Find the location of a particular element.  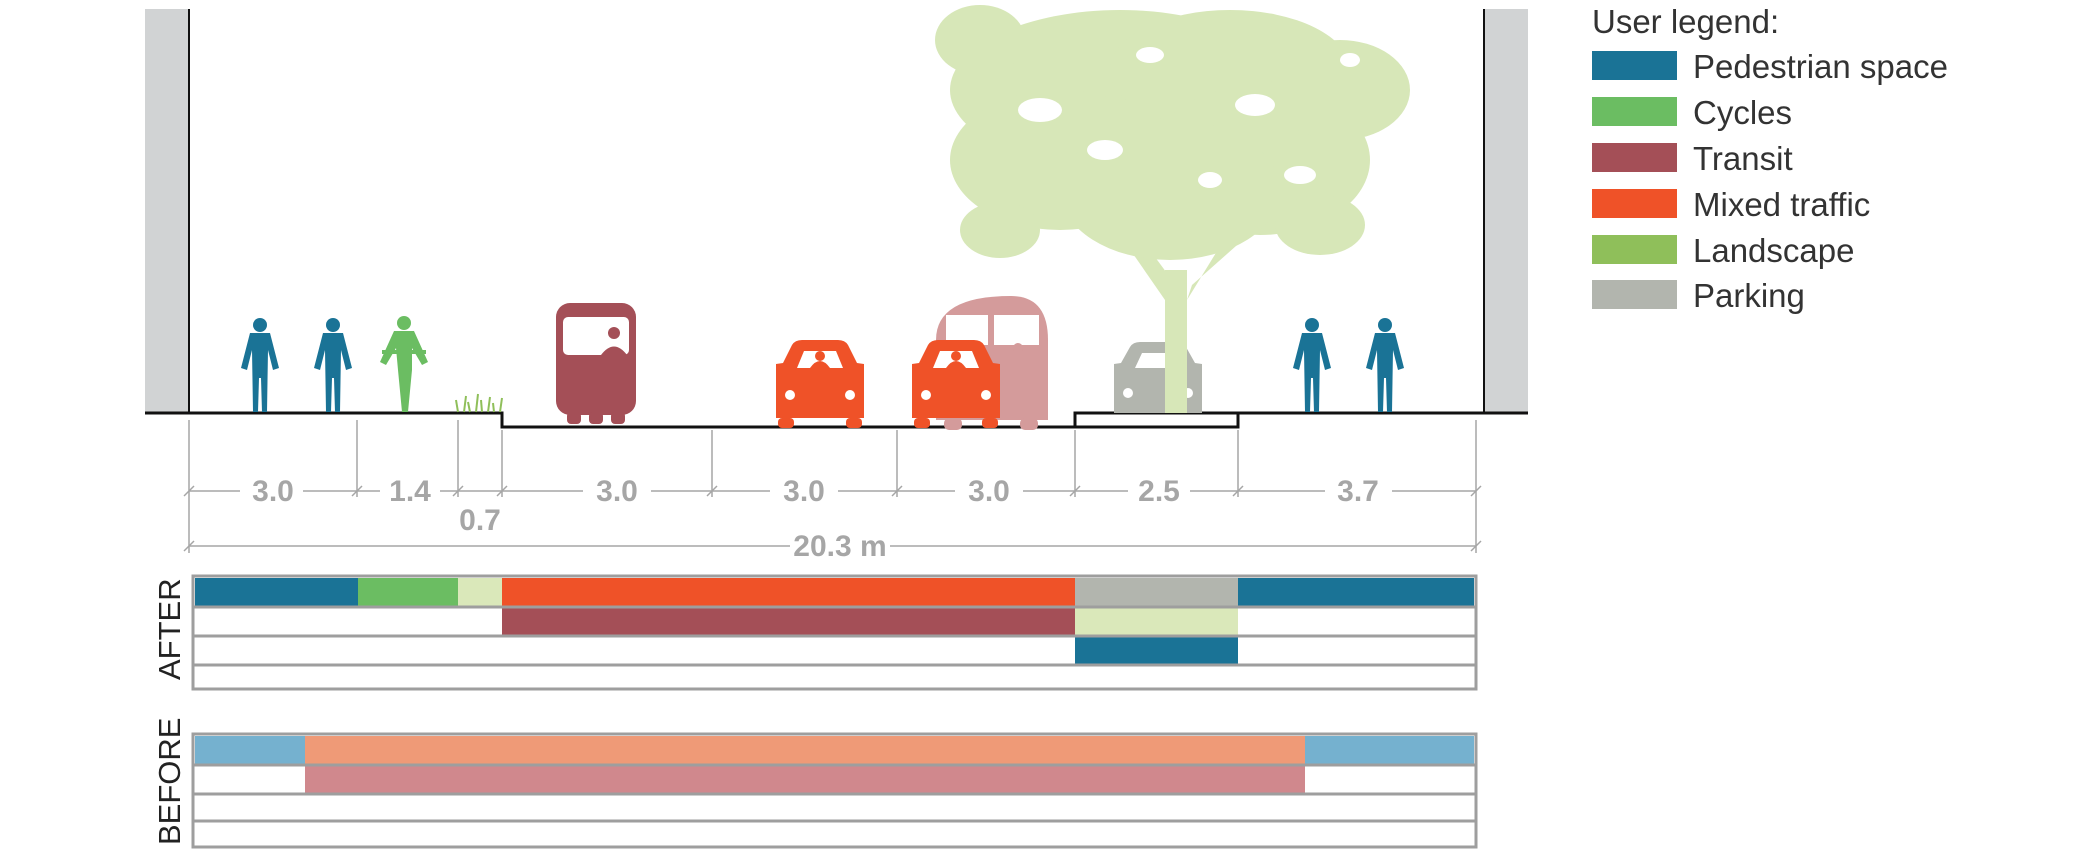

dimension-extension-lines is located at coordinates (832, 486).